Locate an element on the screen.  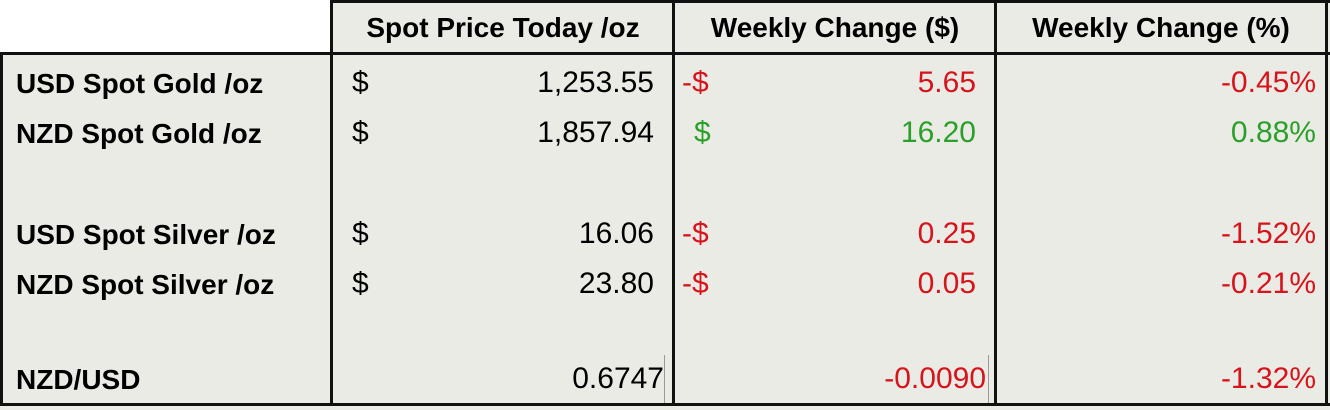
row-label-nzd-gold: NZD Spot Gold /oz is located at coordinates (139, 133).